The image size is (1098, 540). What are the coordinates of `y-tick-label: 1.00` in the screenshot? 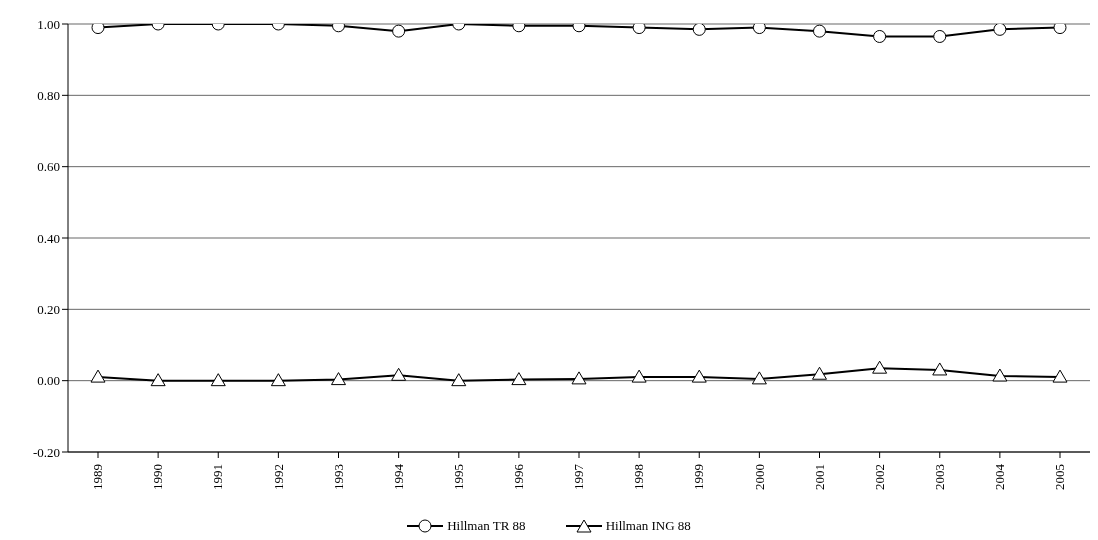 It's located at (48, 24).